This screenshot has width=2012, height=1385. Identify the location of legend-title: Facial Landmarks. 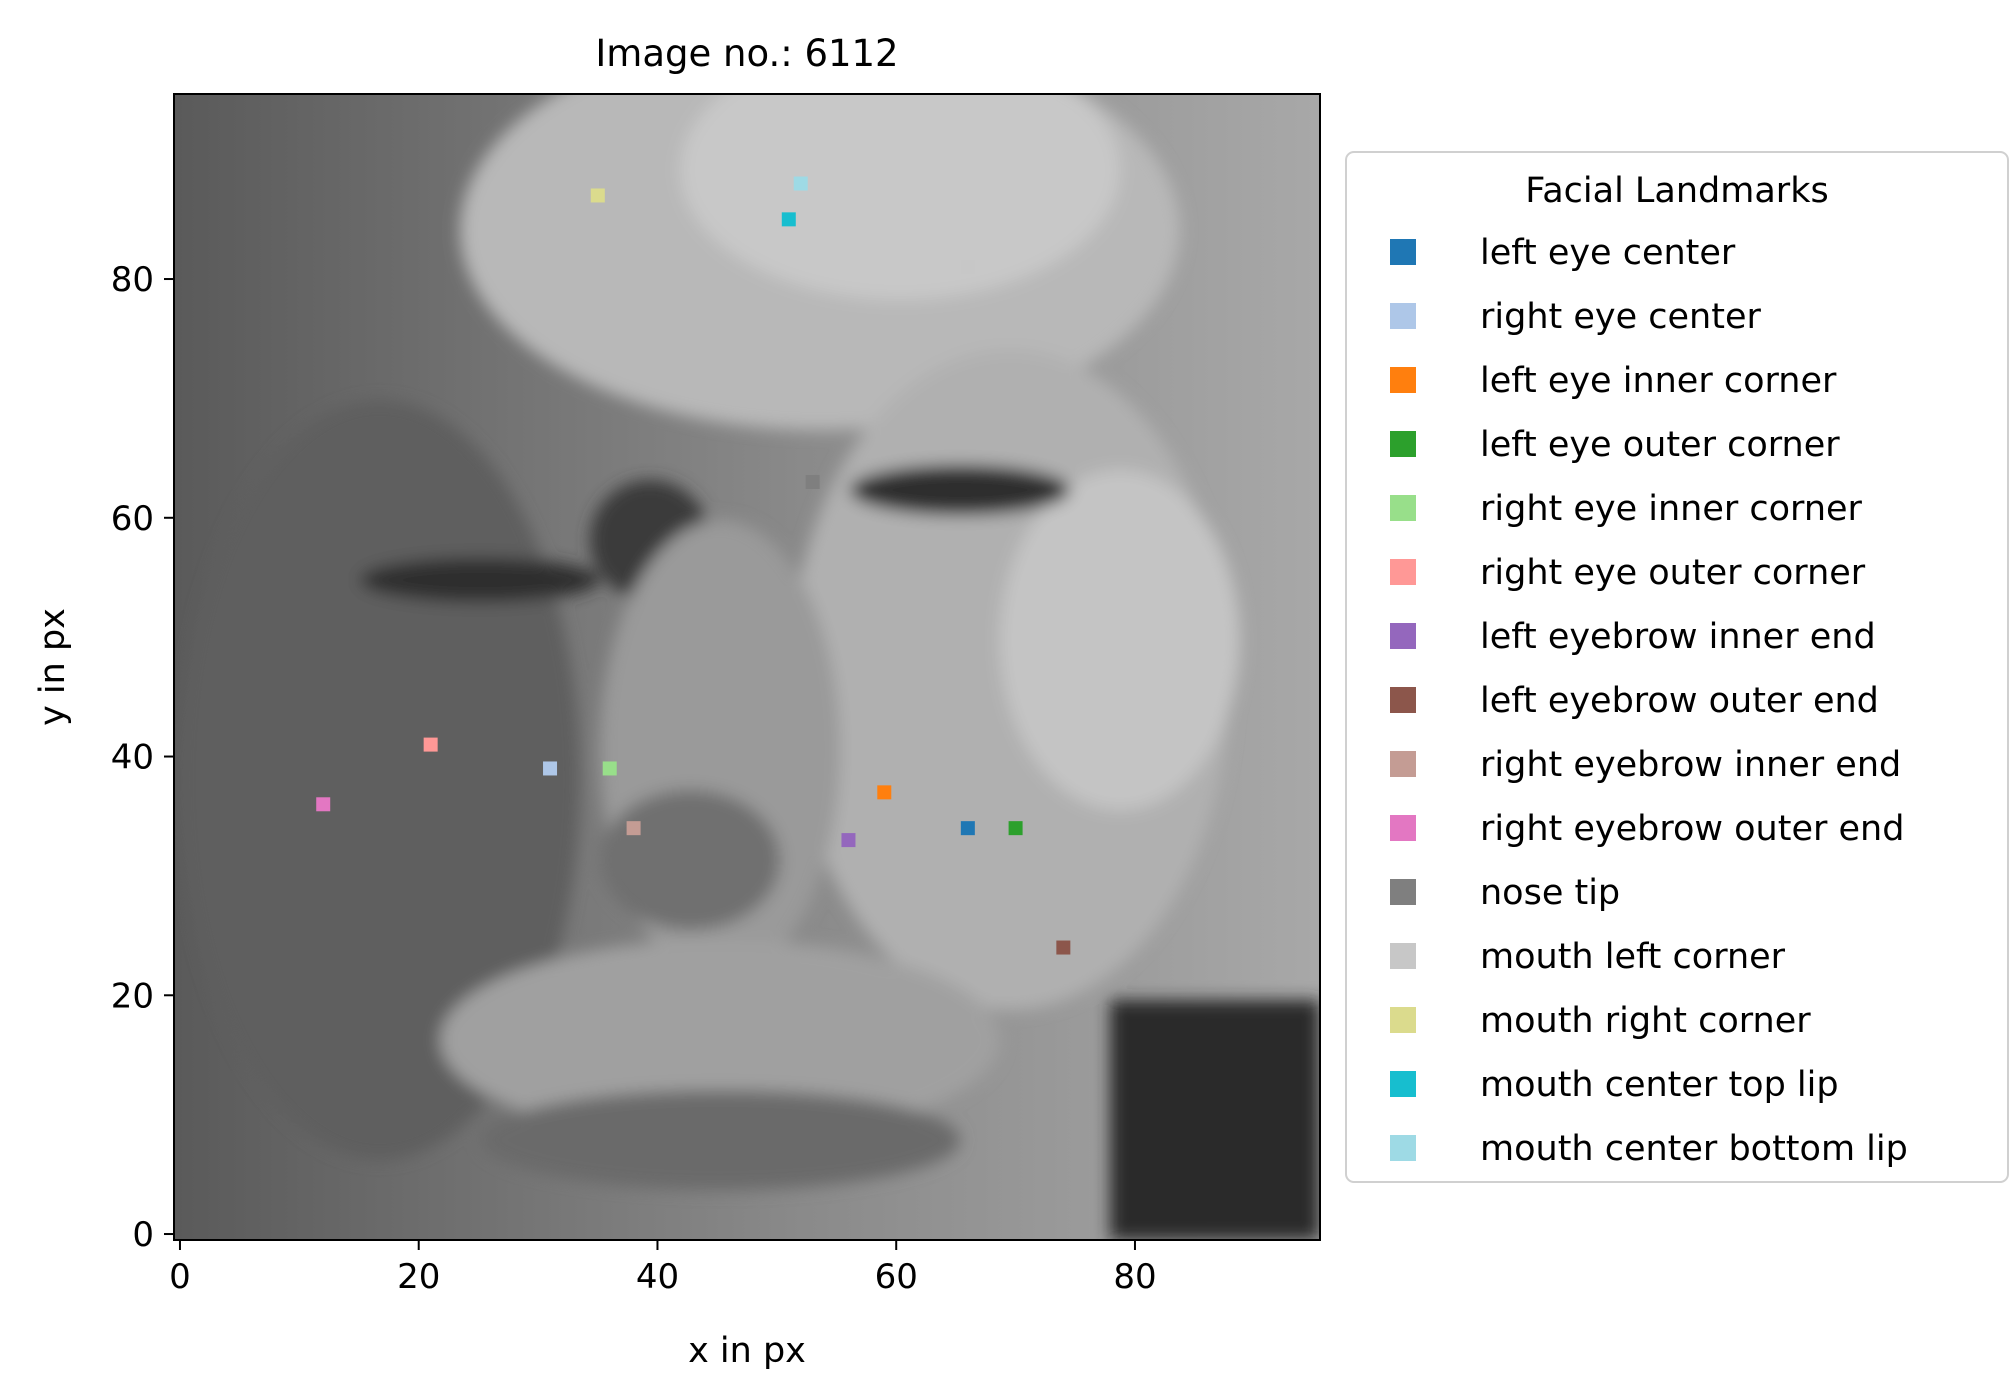
(1676, 191).